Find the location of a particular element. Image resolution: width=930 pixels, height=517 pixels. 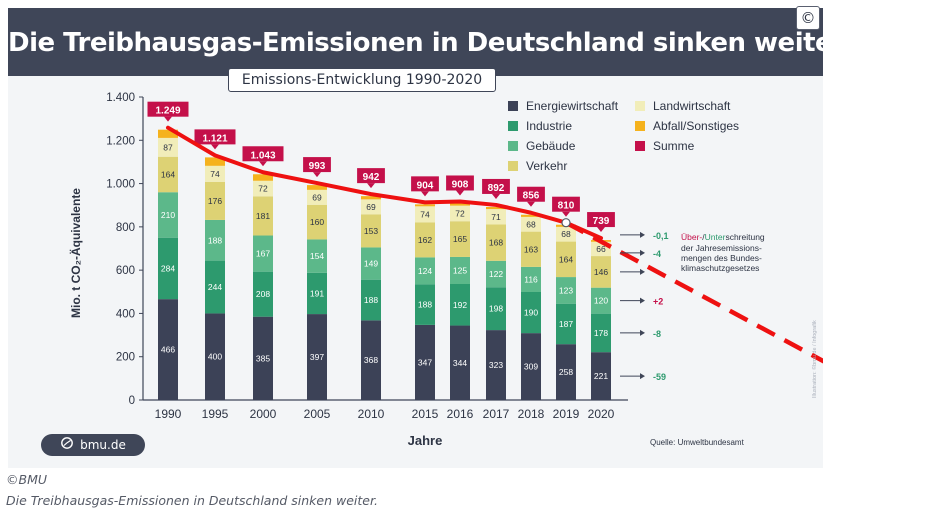

segment-label: 74 is located at coordinates (425, 214).